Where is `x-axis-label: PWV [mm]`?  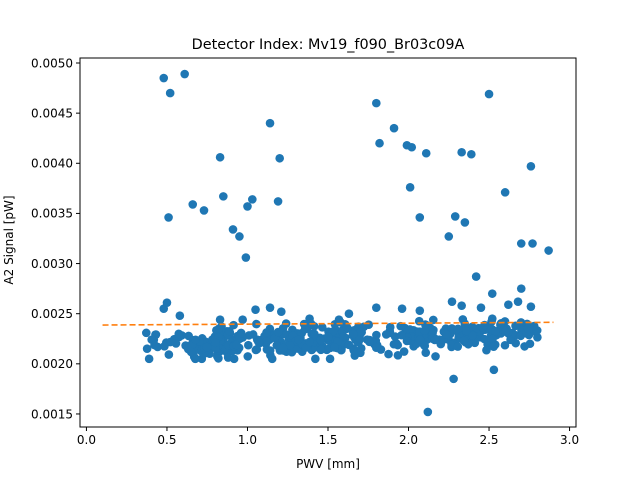
x-axis-label: PWV [mm] is located at coordinates (328, 464).